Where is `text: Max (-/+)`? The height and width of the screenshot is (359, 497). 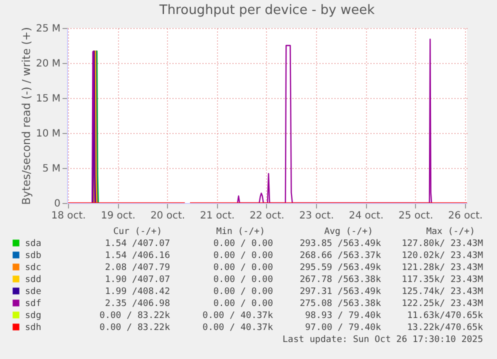
text: Max (-/+) is located at coordinates (450, 232).